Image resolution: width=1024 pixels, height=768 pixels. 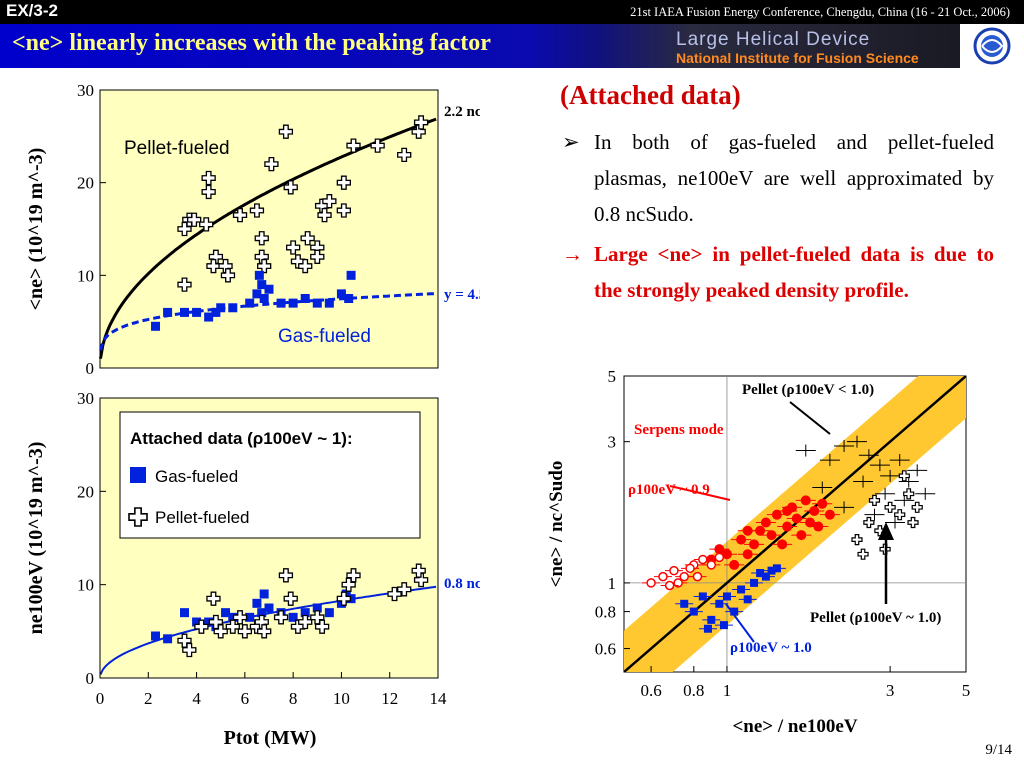 I want to click on x-axis-label: <ne> / ne100eV, so click(x=794, y=726).